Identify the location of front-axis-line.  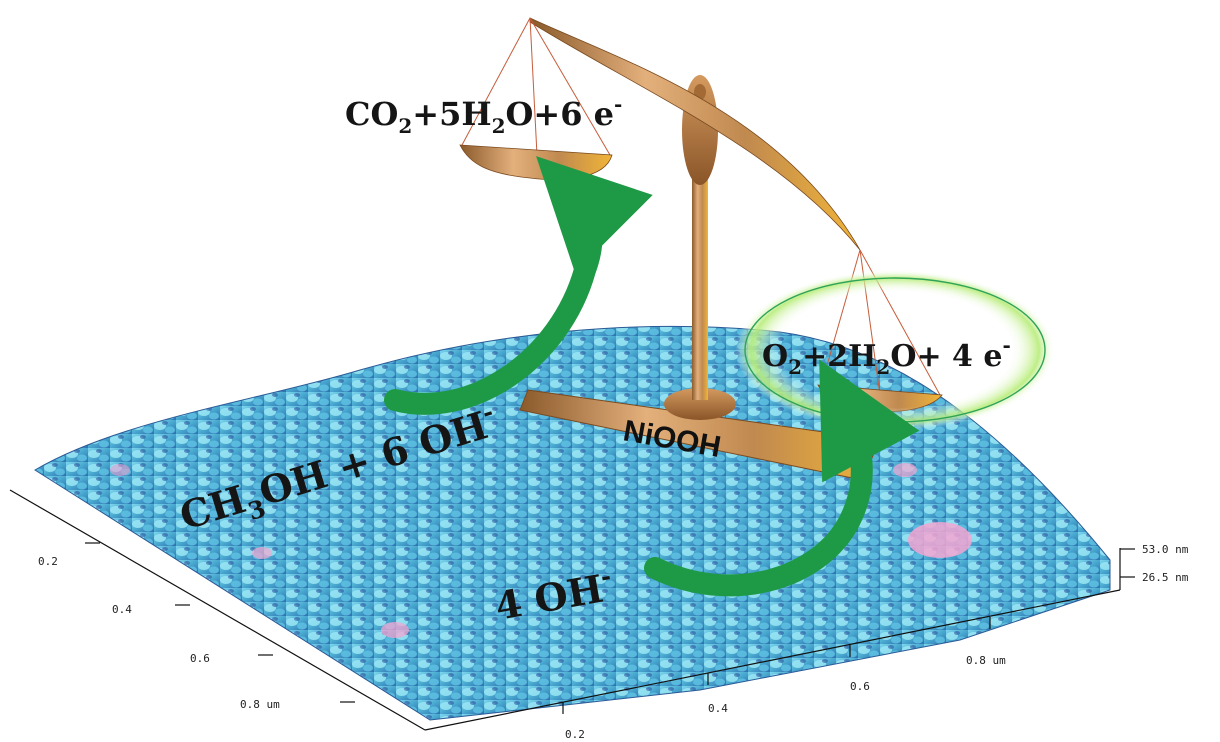
(772, 660).